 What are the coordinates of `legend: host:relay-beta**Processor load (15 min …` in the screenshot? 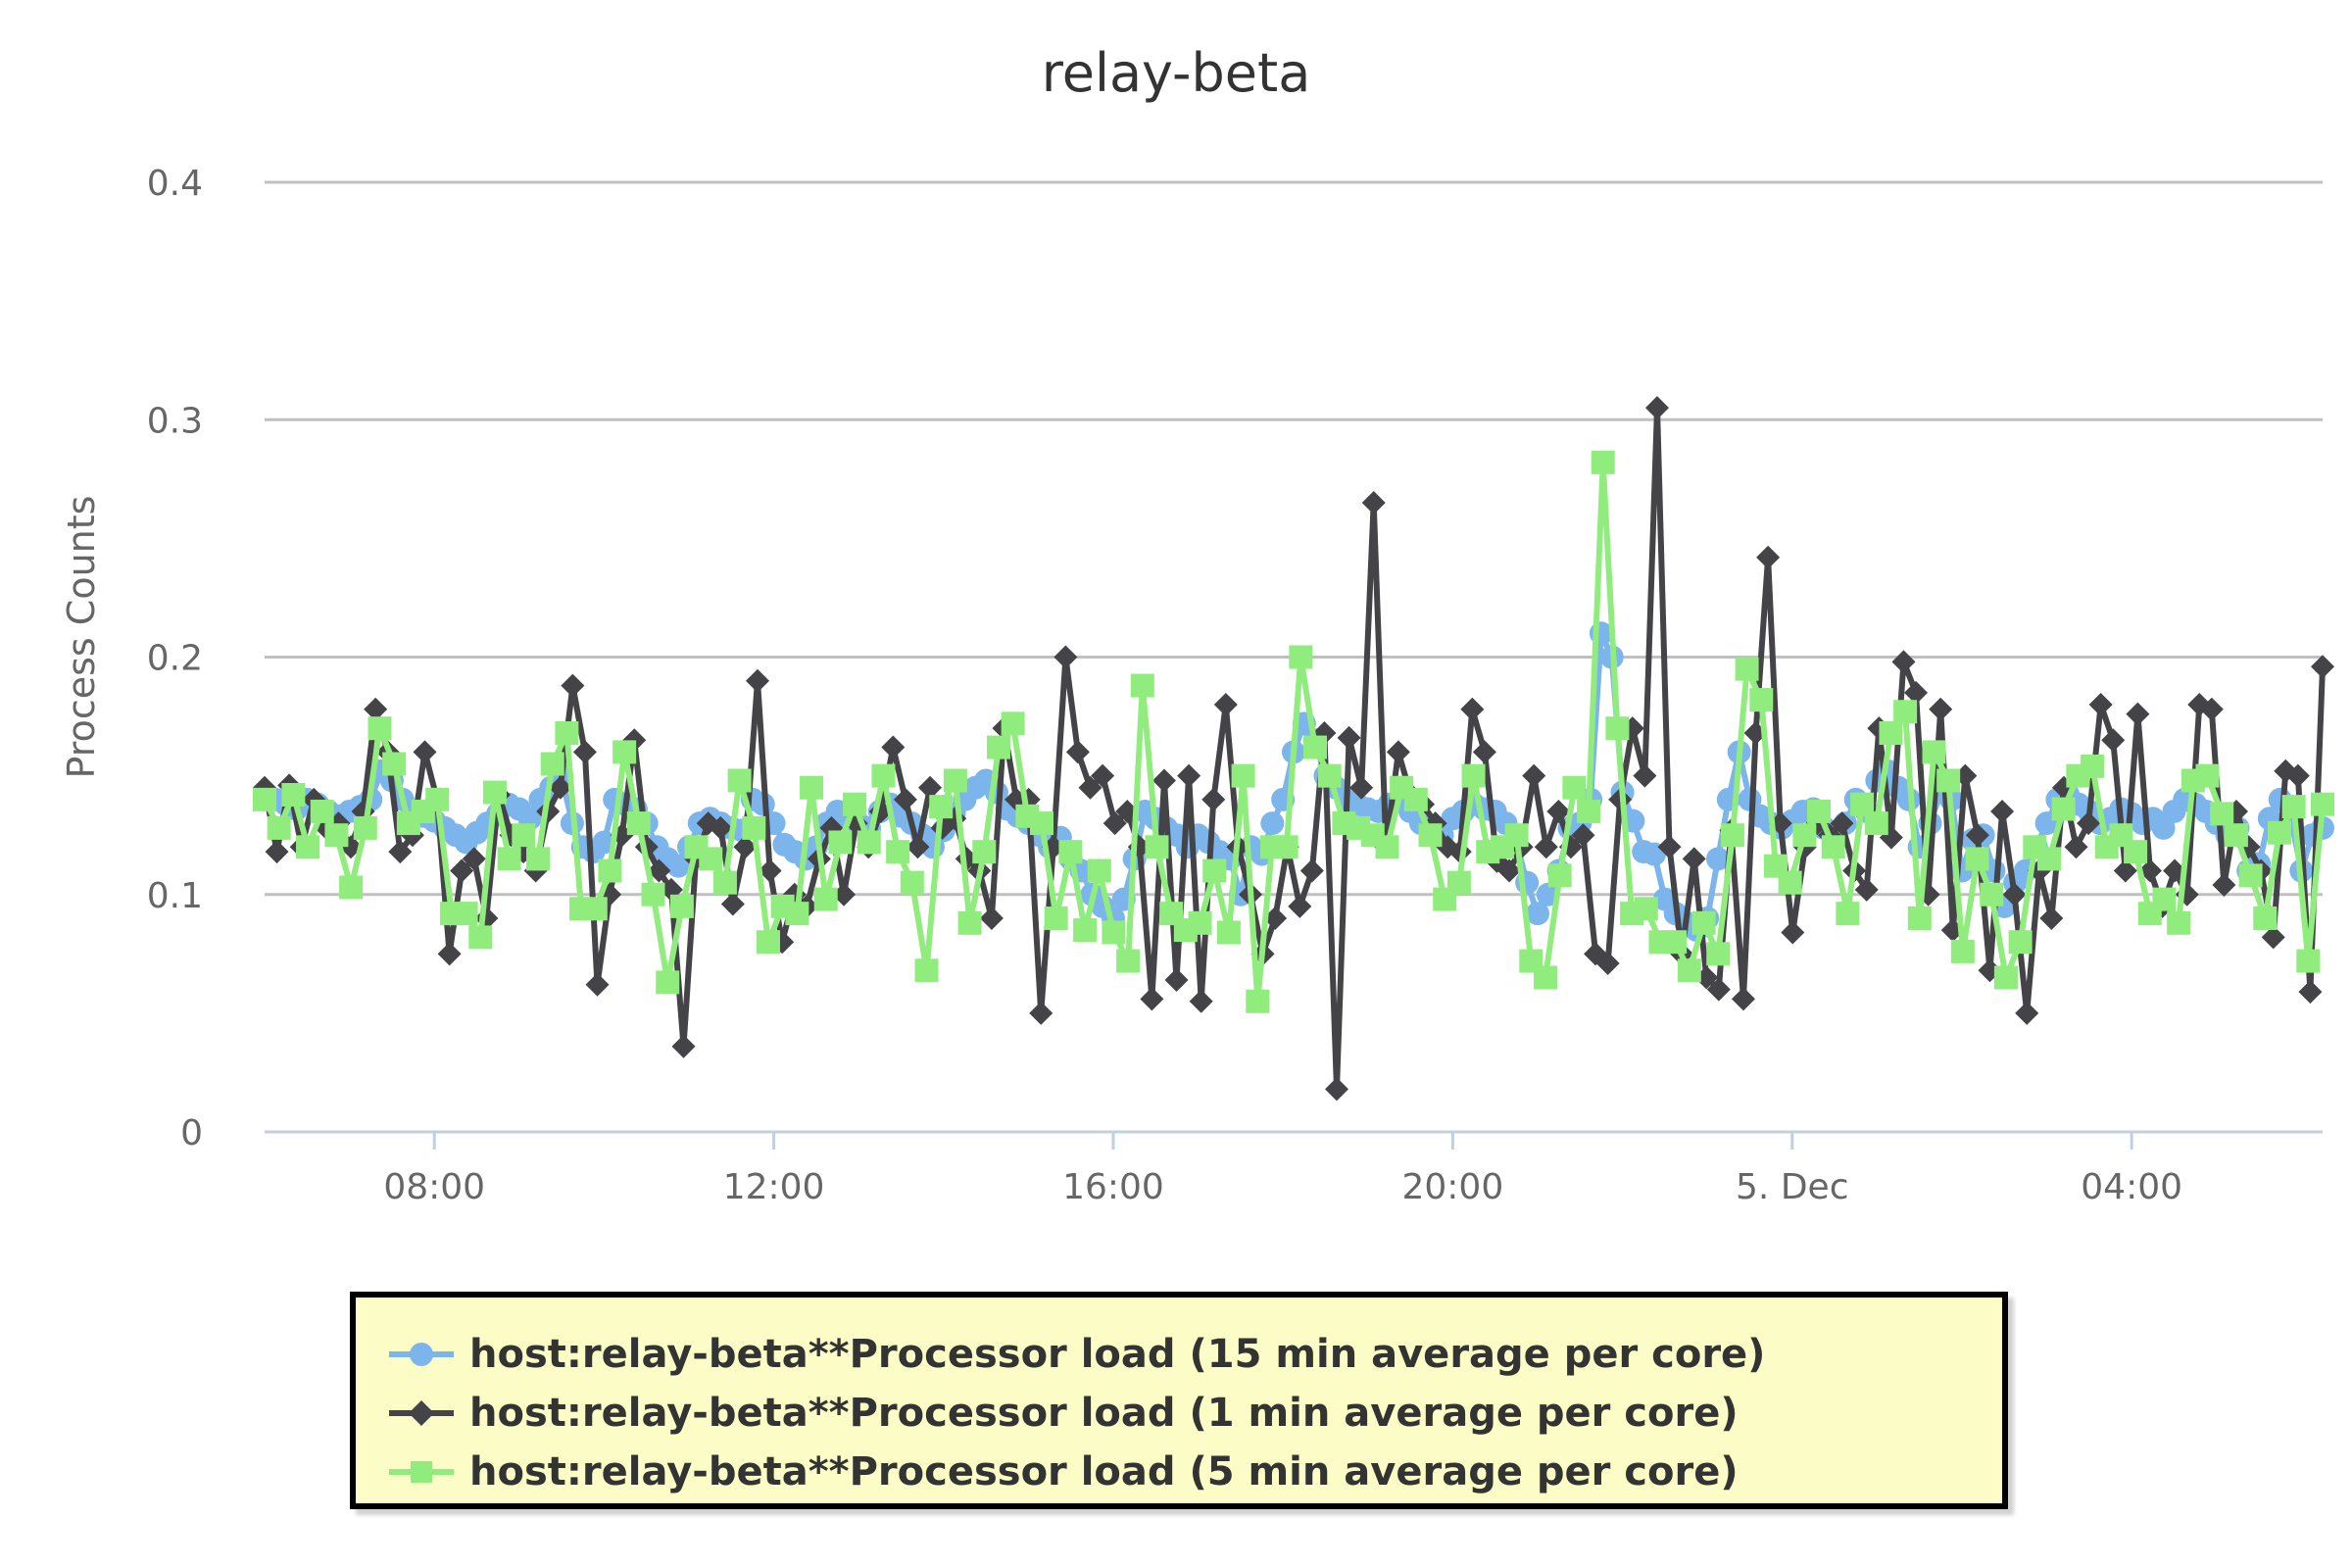 It's located at (1179, 1400).